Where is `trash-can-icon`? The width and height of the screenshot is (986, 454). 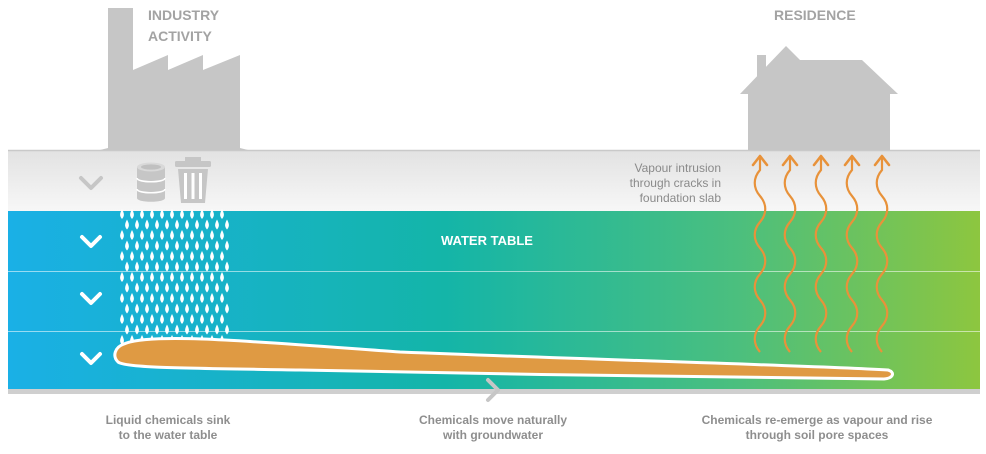 trash-can-icon is located at coordinates (193, 180).